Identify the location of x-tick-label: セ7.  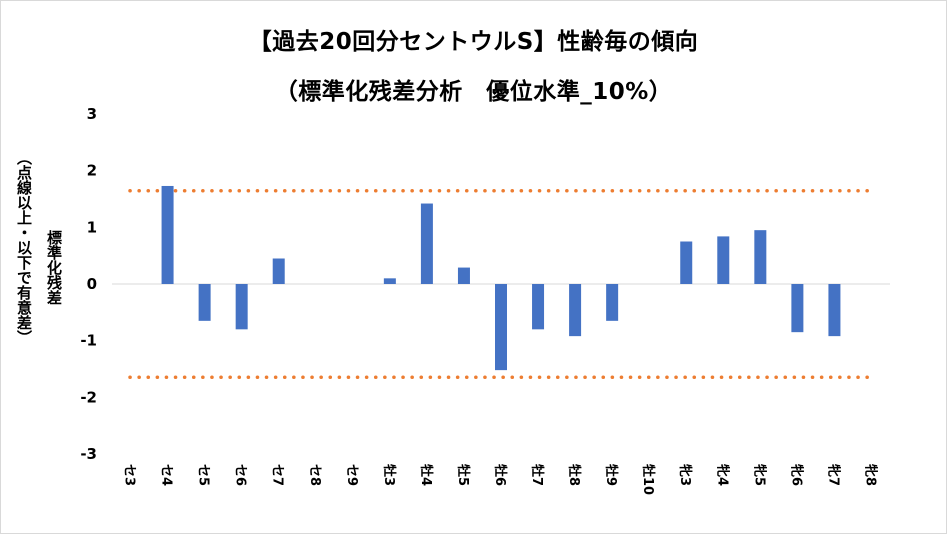
(277, 475).